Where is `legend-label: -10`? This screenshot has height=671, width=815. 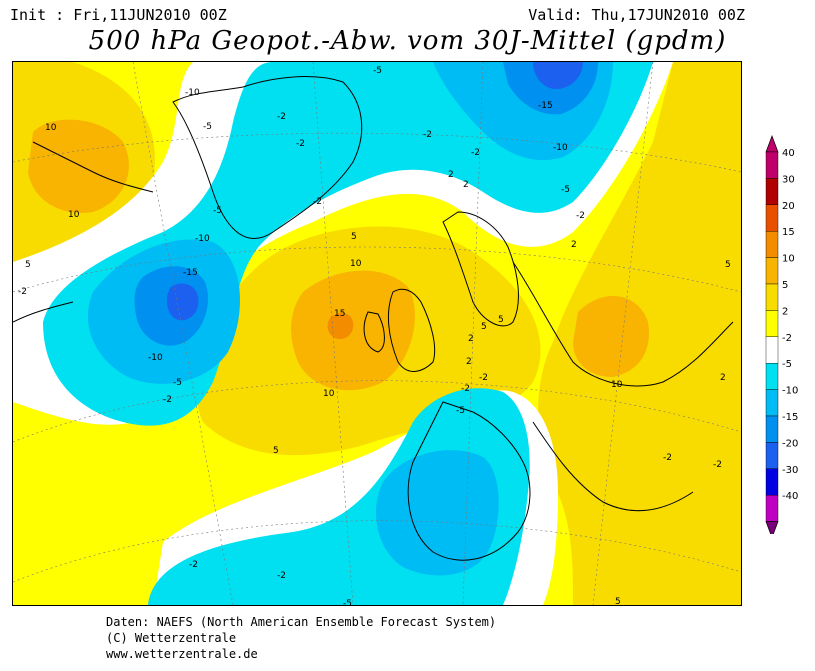
legend-label: -10 is located at coordinates (790, 391).